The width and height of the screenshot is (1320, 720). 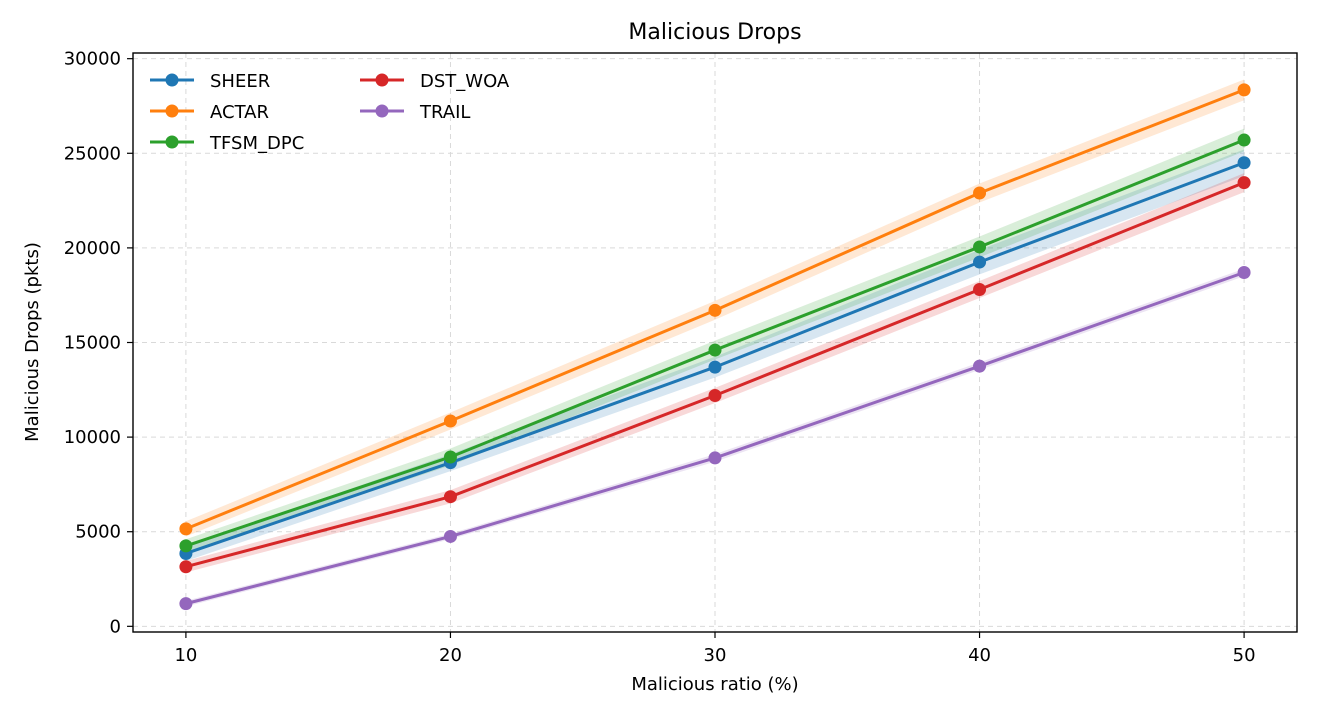 I want to click on y-tick-label: 15000, so click(x=92, y=343).